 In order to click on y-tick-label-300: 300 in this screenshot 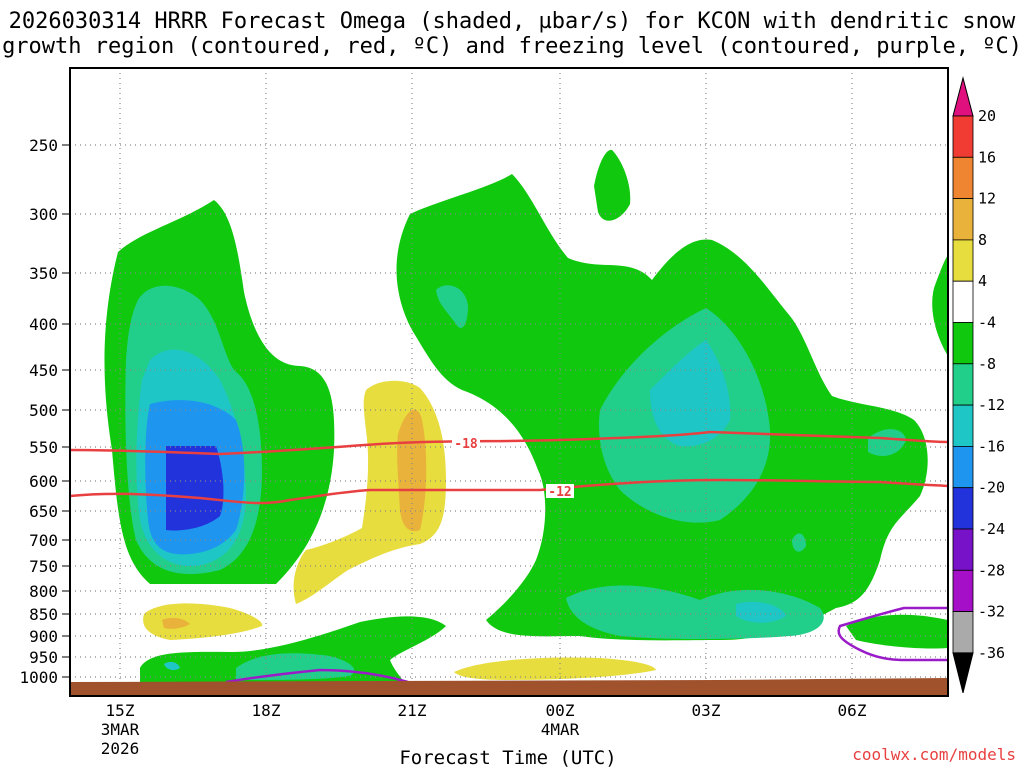, I will do `click(43, 214)`.